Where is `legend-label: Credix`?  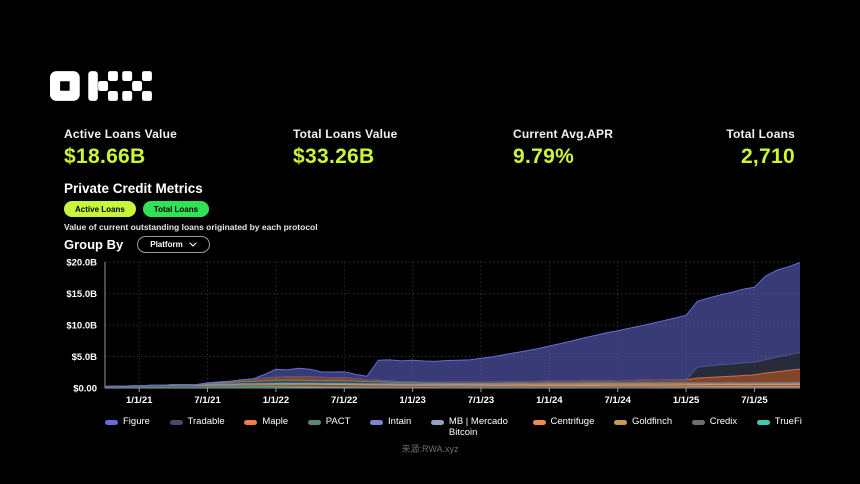 legend-label: Credix is located at coordinates (723, 421).